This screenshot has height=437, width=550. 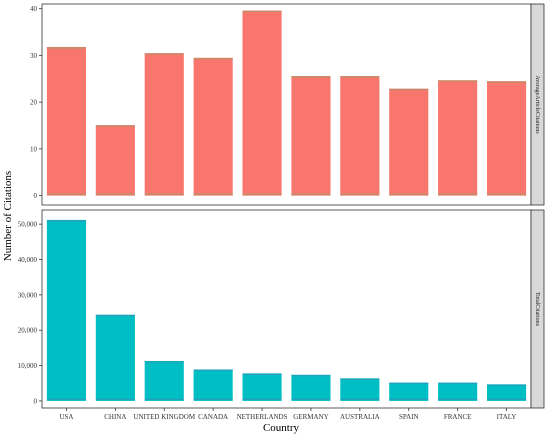 I want to click on y-tick-label: 40,000, so click(x=28, y=260).